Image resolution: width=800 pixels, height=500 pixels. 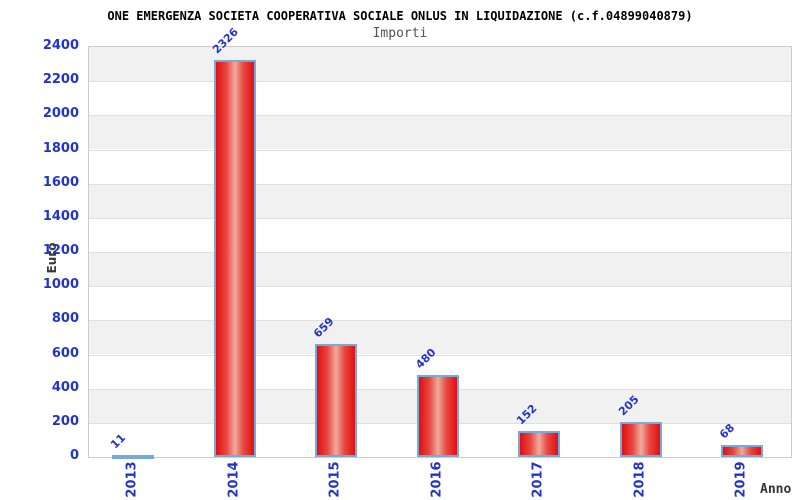 What do you see at coordinates (741, 479) in the screenshot?
I see `x-tick-label: 2019` at bounding box center [741, 479].